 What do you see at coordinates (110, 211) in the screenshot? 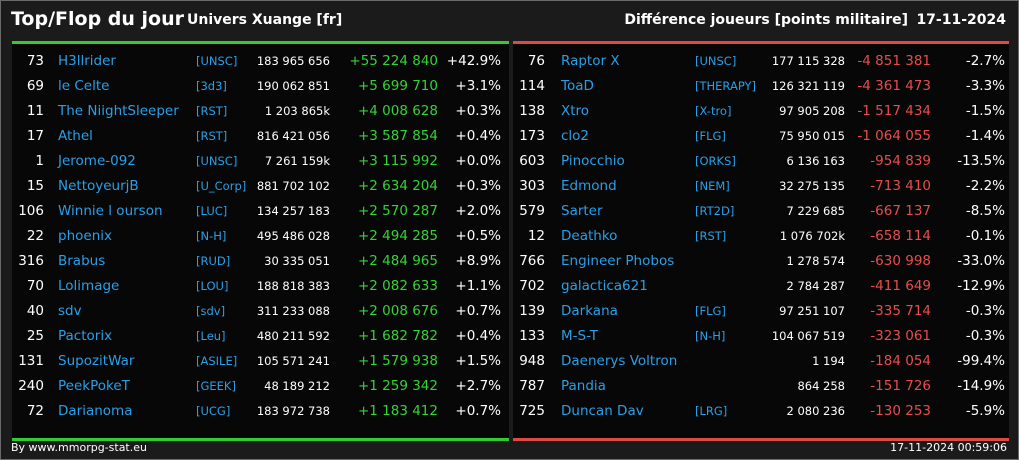
I see `player-name: Winnie l ourson` at bounding box center [110, 211].